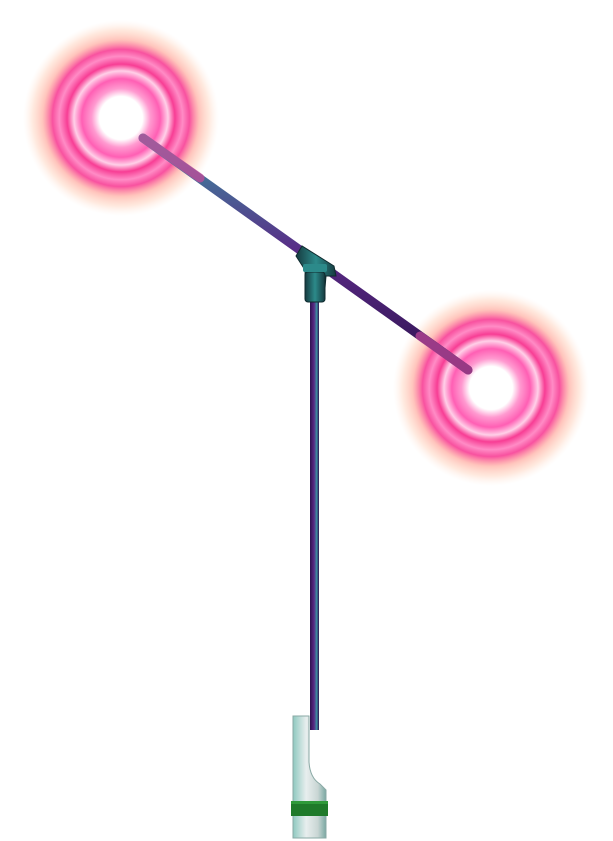  What do you see at coordinates (314, 505) in the screenshot?
I see `vertical-pole` at bounding box center [314, 505].